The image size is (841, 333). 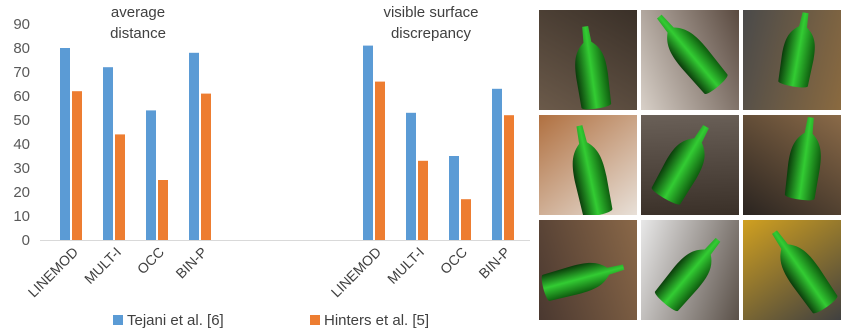 What do you see at coordinates (21, 120) in the screenshot?
I see `y-tick-label: 50` at bounding box center [21, 120].